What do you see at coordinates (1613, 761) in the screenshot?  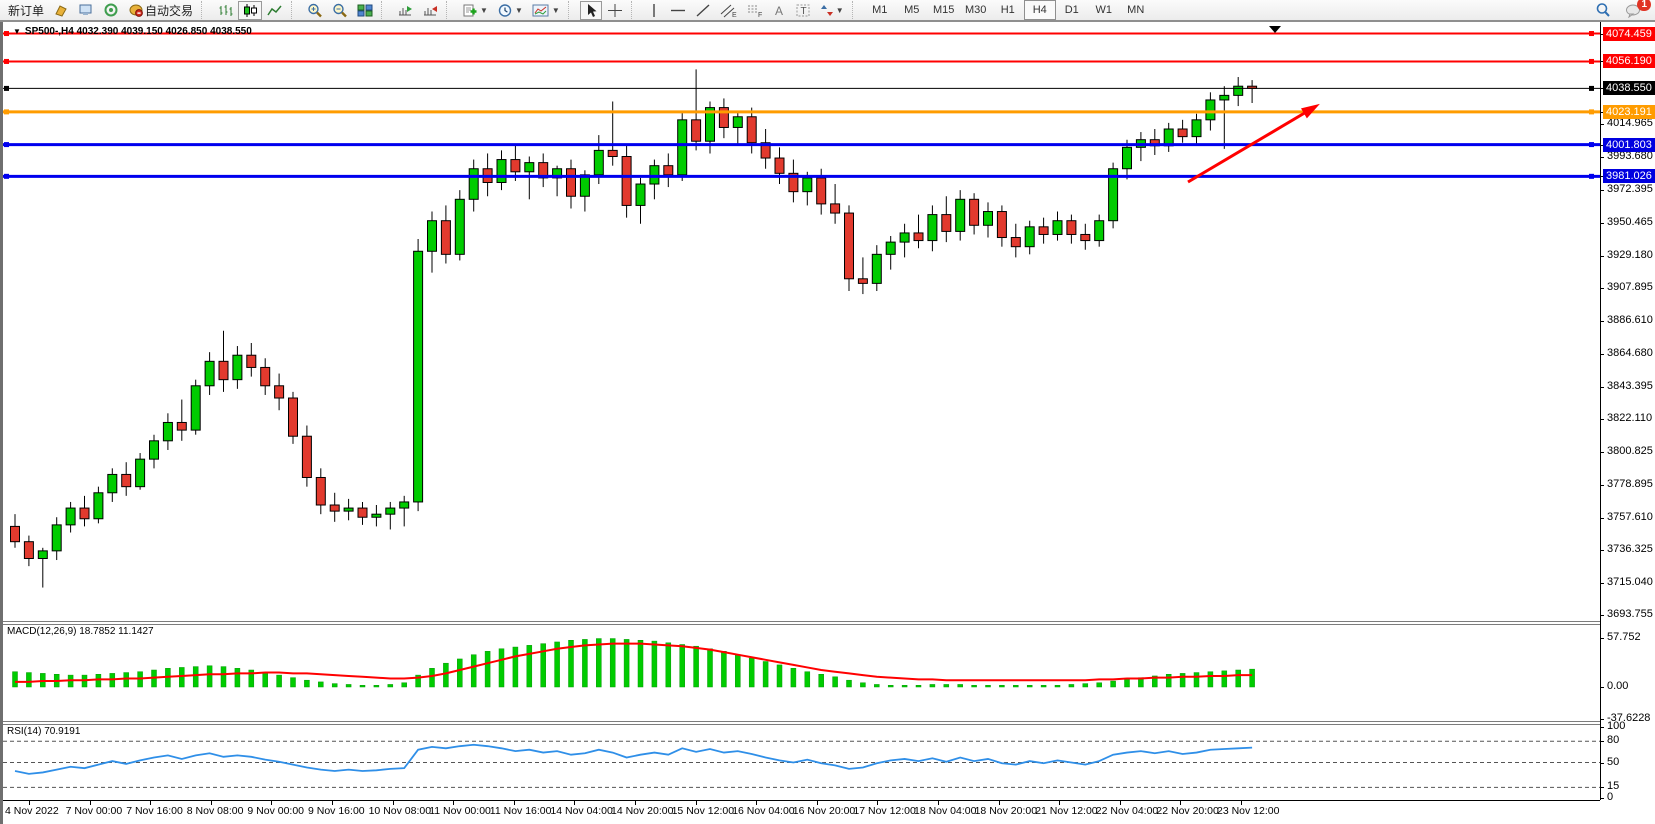 I see `price-tick-label: 50` at bounding box center [1613, 761].